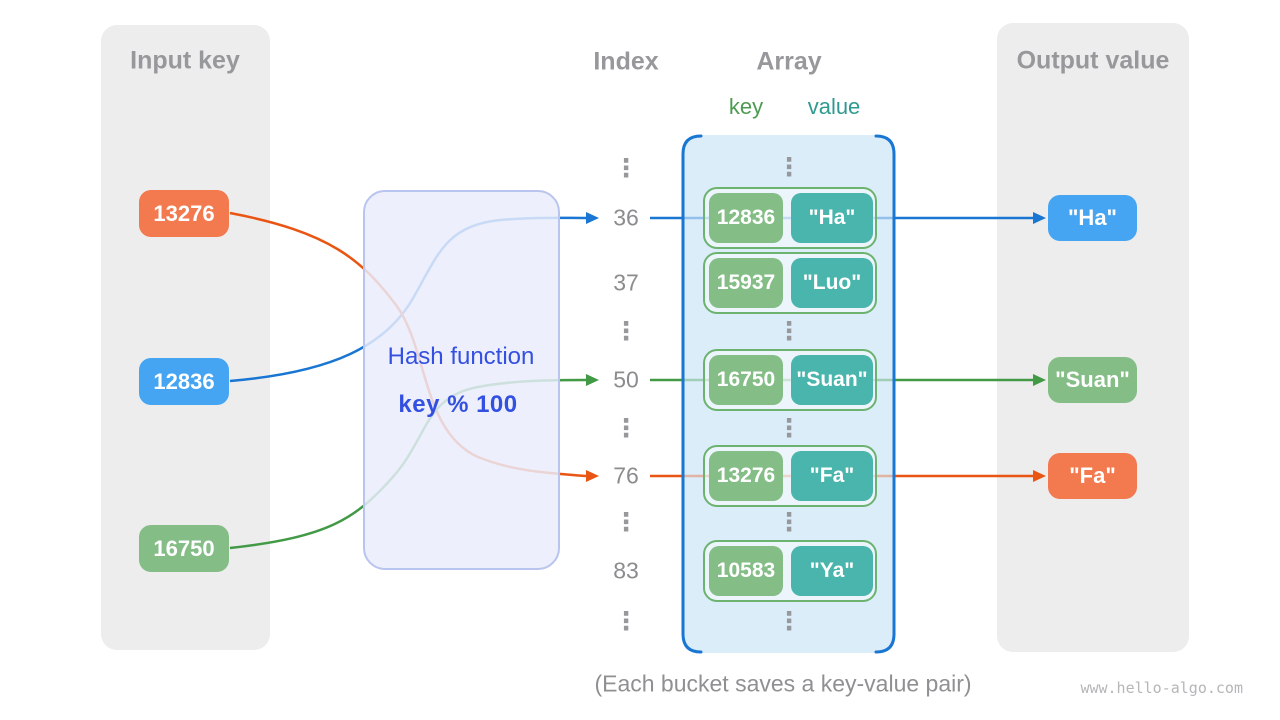  Describe the element at coordinates (1092, 380) in the screenshot. I see `output-value-suan: "Suan"` at that location.